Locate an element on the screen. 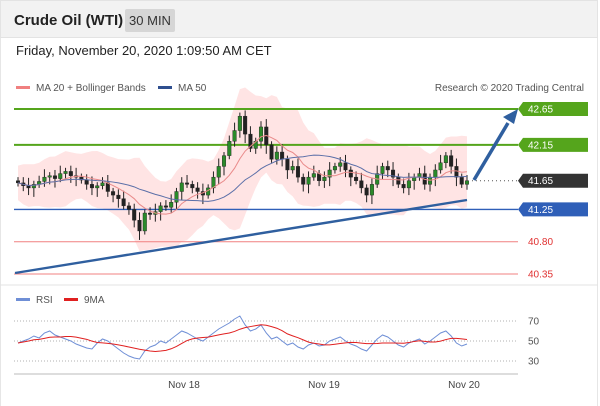 Image resolution: width=600 pixels, height=406 pixels. x-label-nov19: Nov 19 is located at coordinates (324, 385).